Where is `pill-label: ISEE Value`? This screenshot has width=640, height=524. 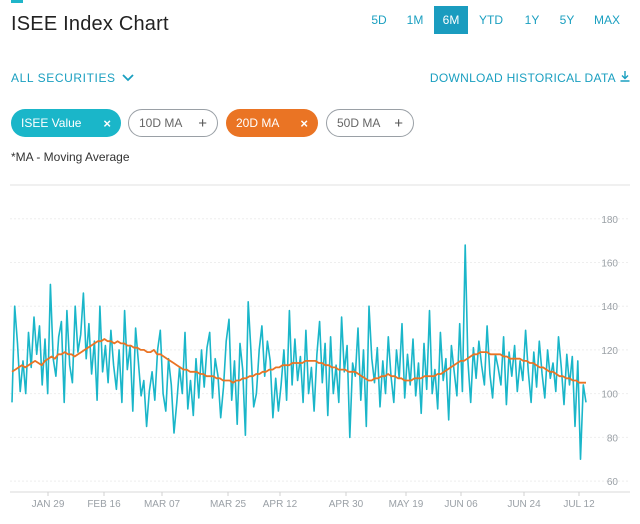 pill-label: ISEE Value is located at coordinates (51, 123).